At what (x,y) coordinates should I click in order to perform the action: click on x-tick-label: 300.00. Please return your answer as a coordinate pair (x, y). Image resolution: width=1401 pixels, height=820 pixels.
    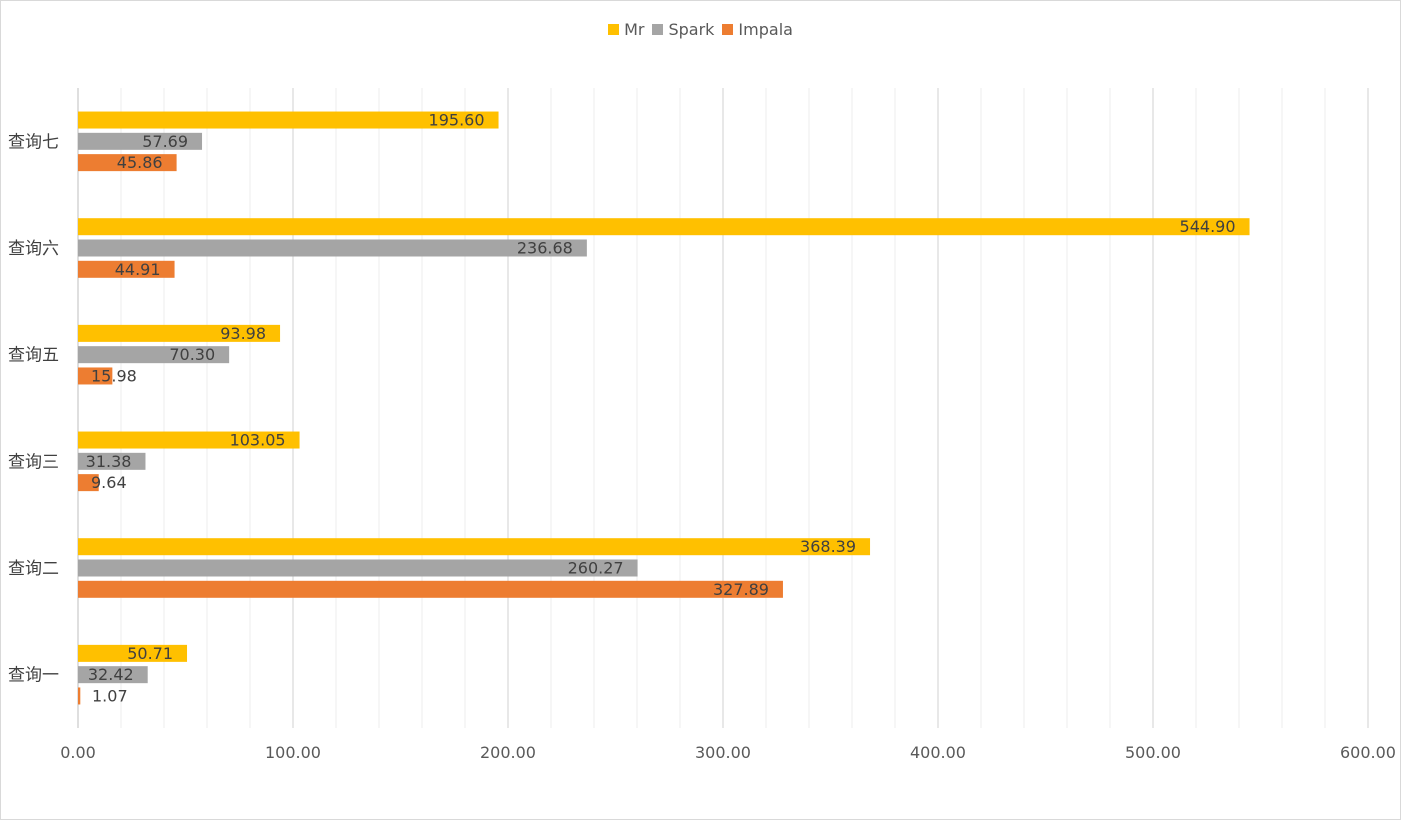
    Looking at the image, I should click on (723, 752).